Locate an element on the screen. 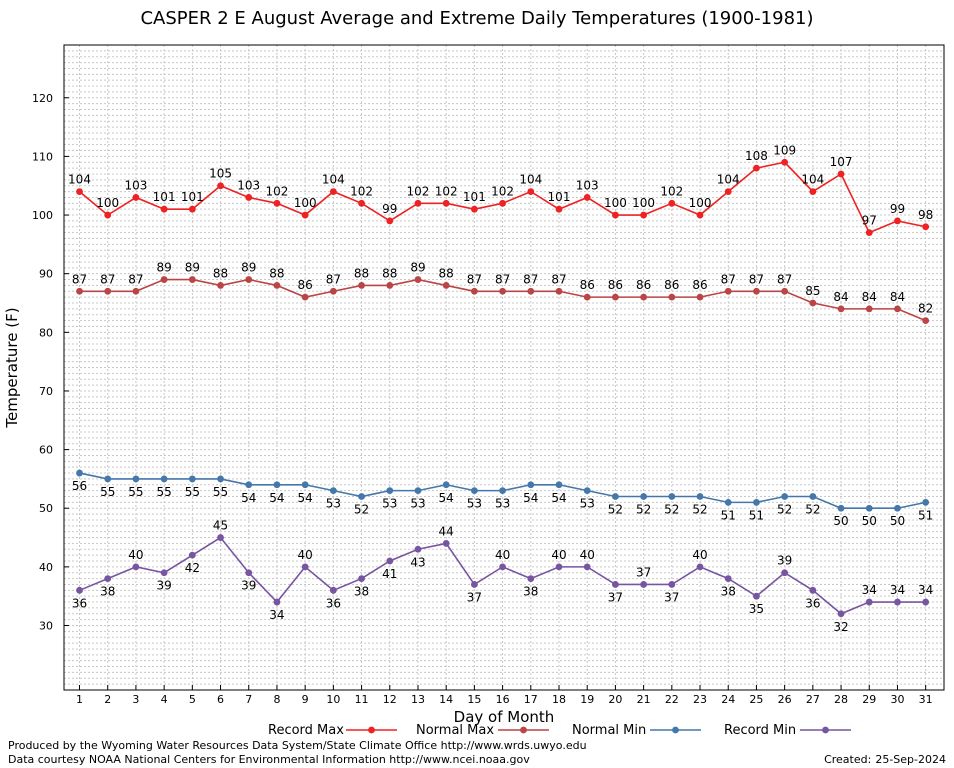  data-label: 101 is located at coordinates (164, 197).